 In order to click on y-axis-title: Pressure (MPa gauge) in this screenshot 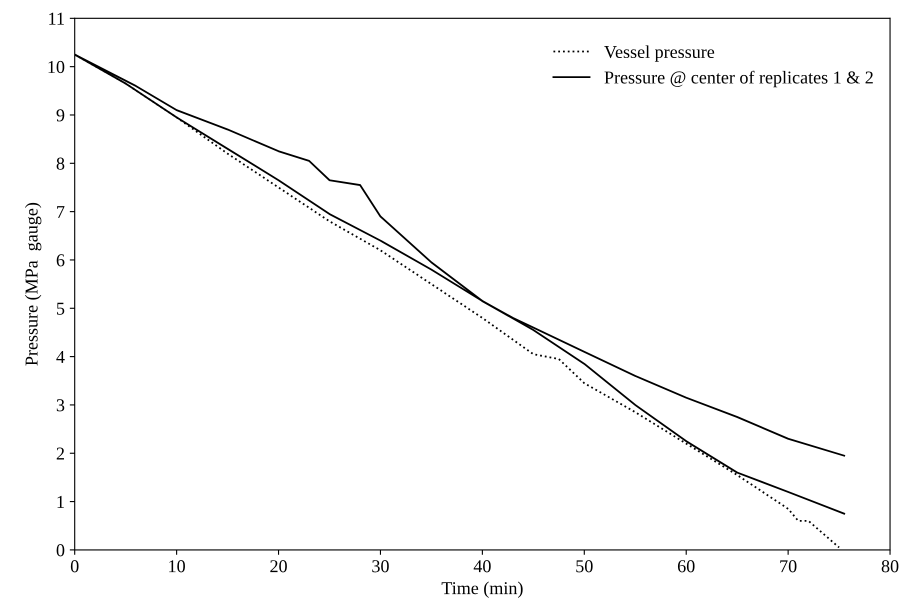, I will do `click(33, 284)`.